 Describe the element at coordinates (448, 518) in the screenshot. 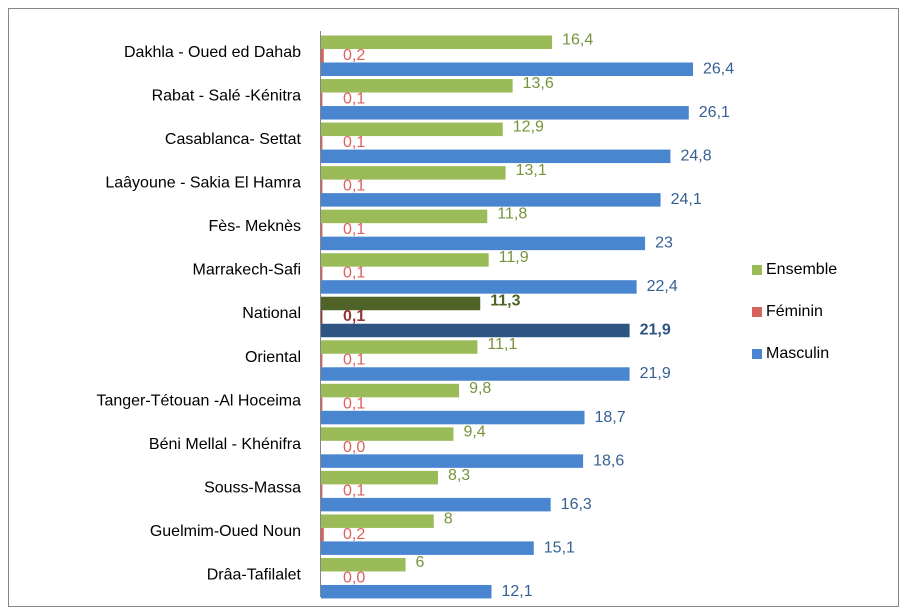

I see `value-label: 8` at that location.